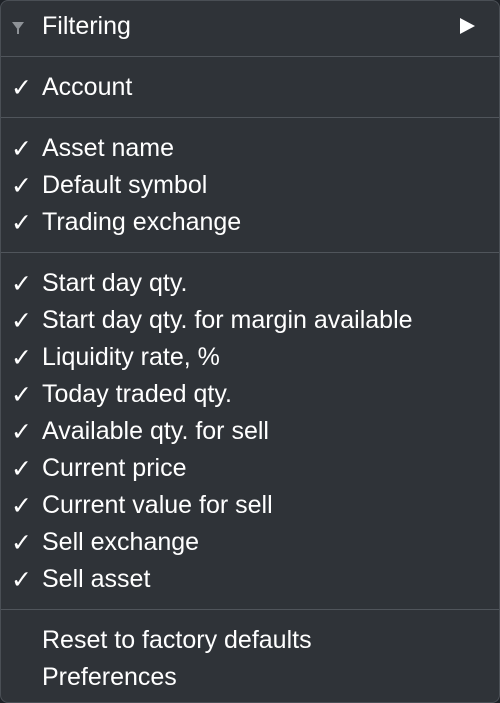 The height and width of the screenshot is (703, 500). Describe the element at coordinates (157, 505) in the screenshot. I see `menu-item-label: Current value for sell` at that location.